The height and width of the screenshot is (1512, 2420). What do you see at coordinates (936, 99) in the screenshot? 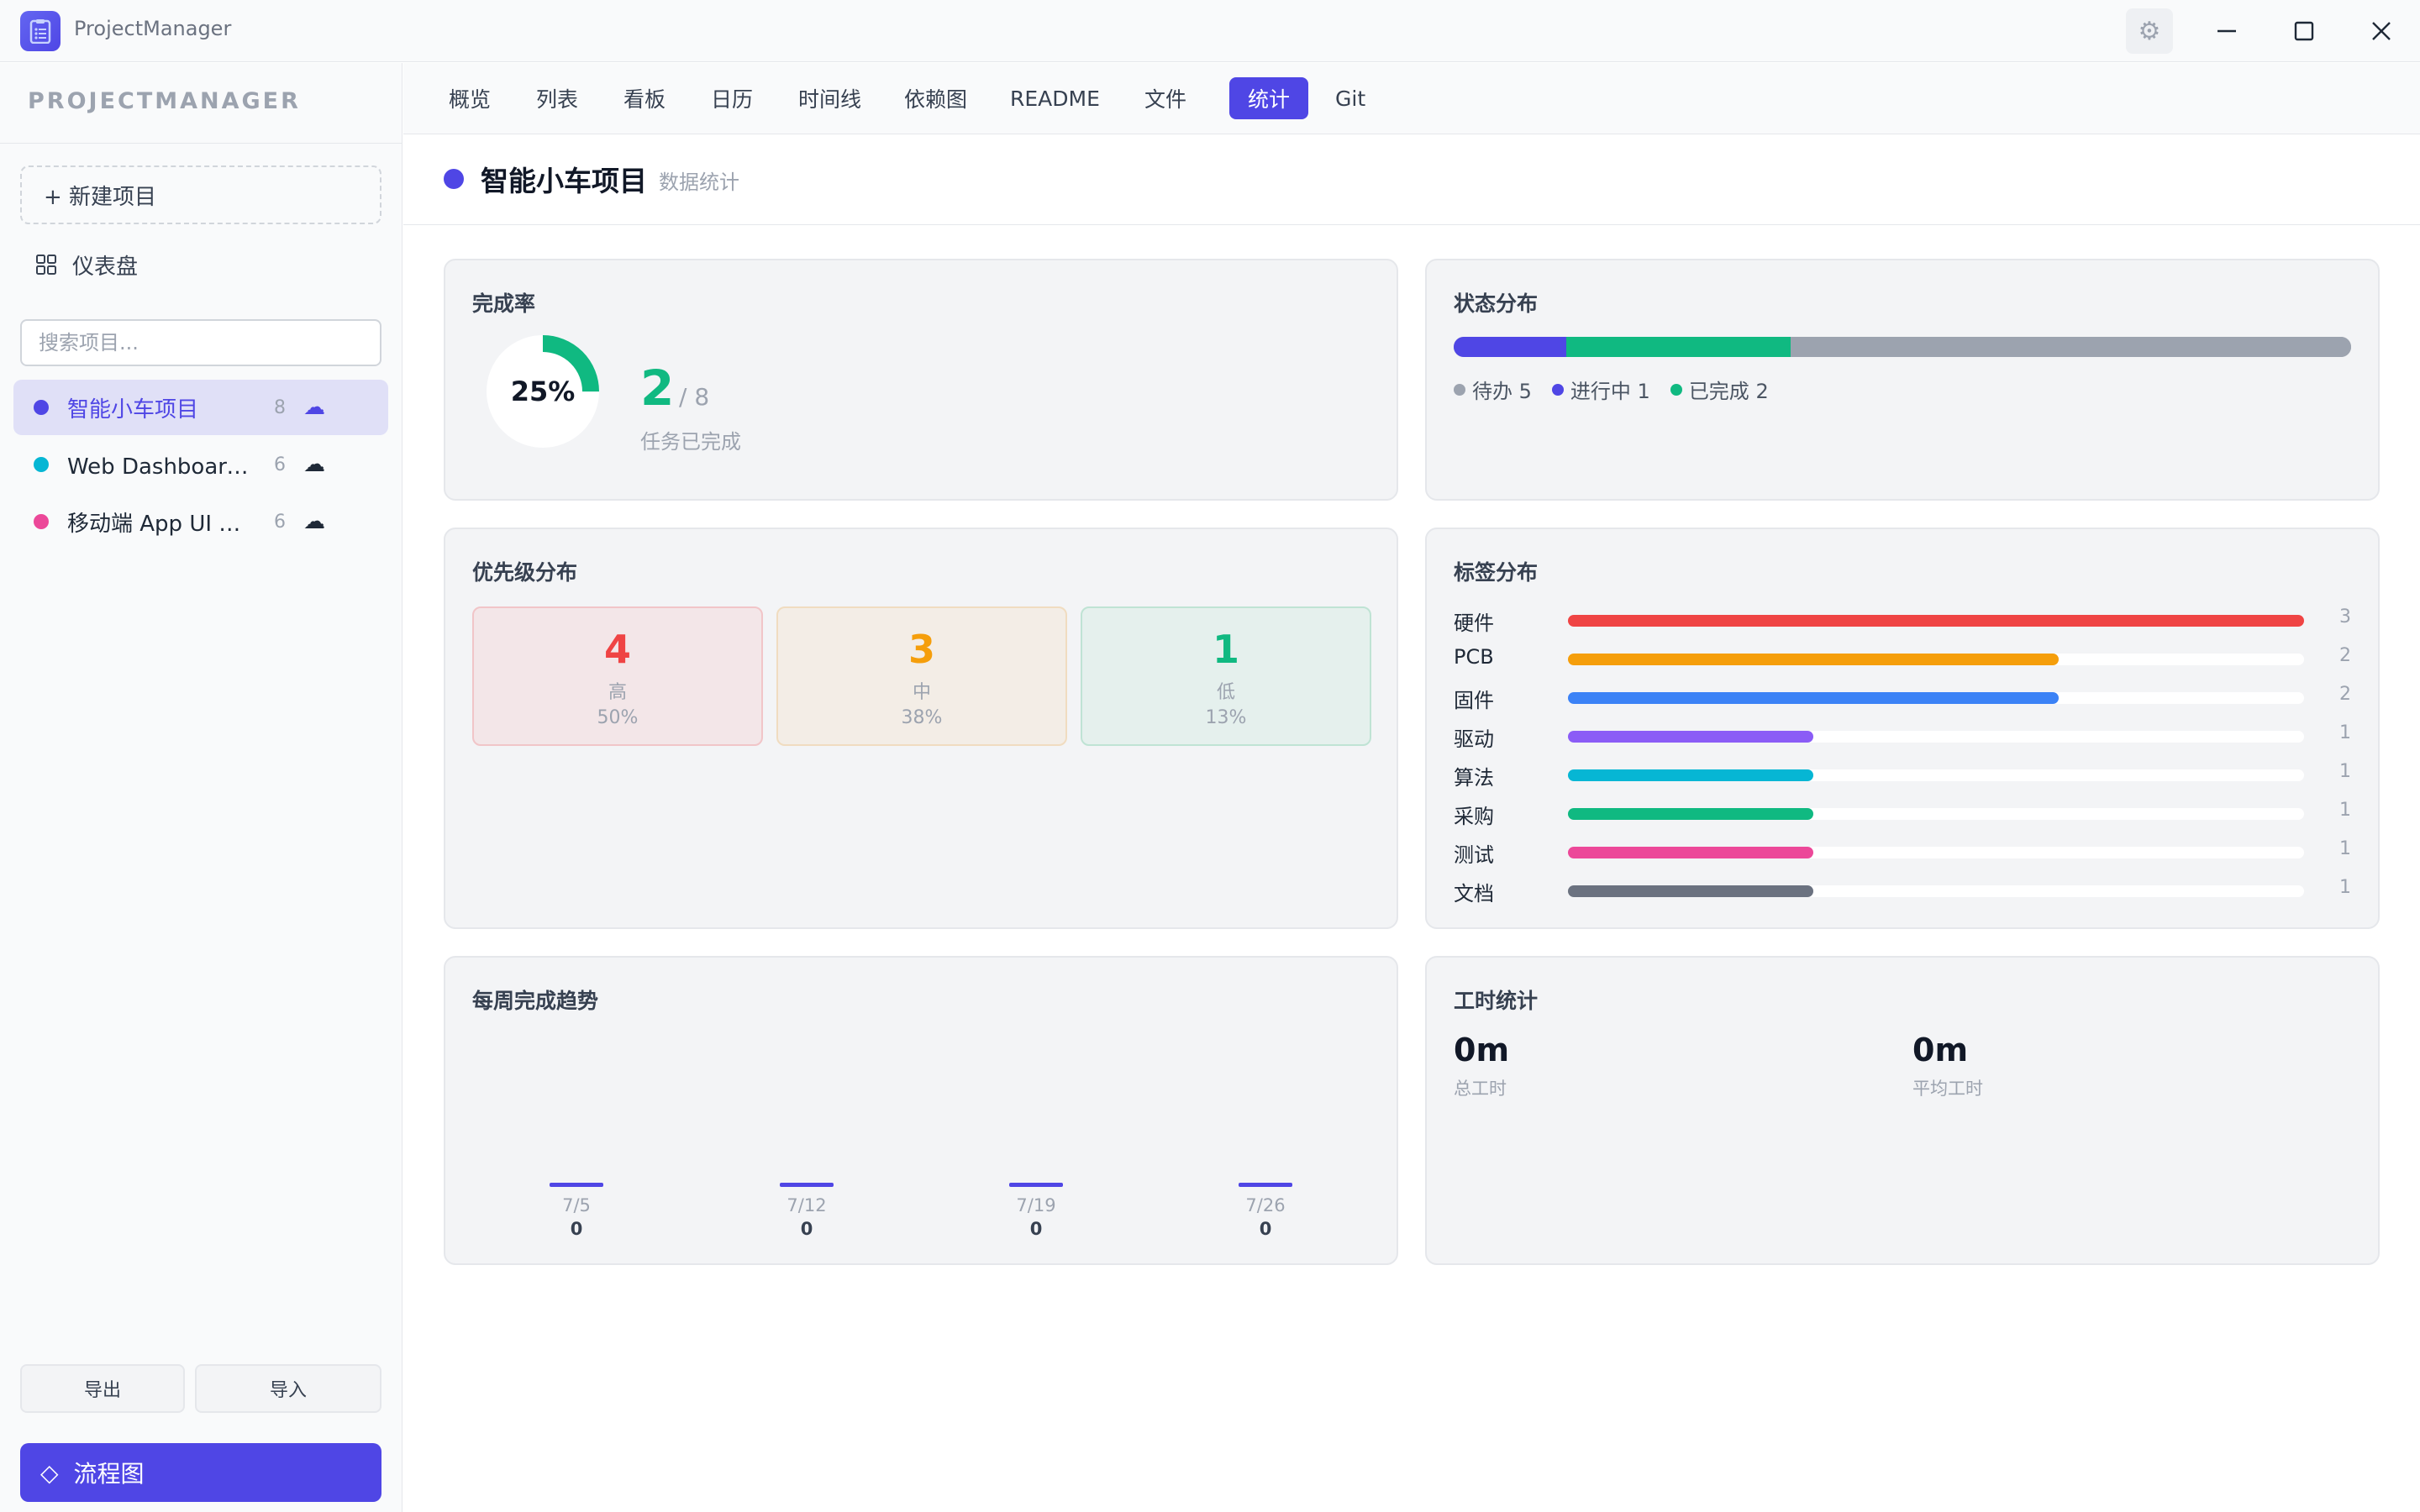
I see `tab-dependency-graph: 依赖图` at bounding box center [936, 99].